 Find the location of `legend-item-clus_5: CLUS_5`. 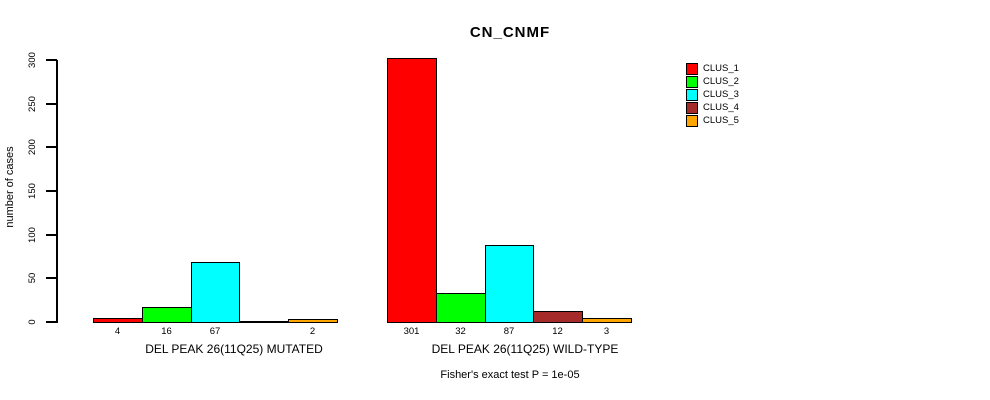

legend-item-clus_5: CLUS_5 is located at coordinates (712, 120).